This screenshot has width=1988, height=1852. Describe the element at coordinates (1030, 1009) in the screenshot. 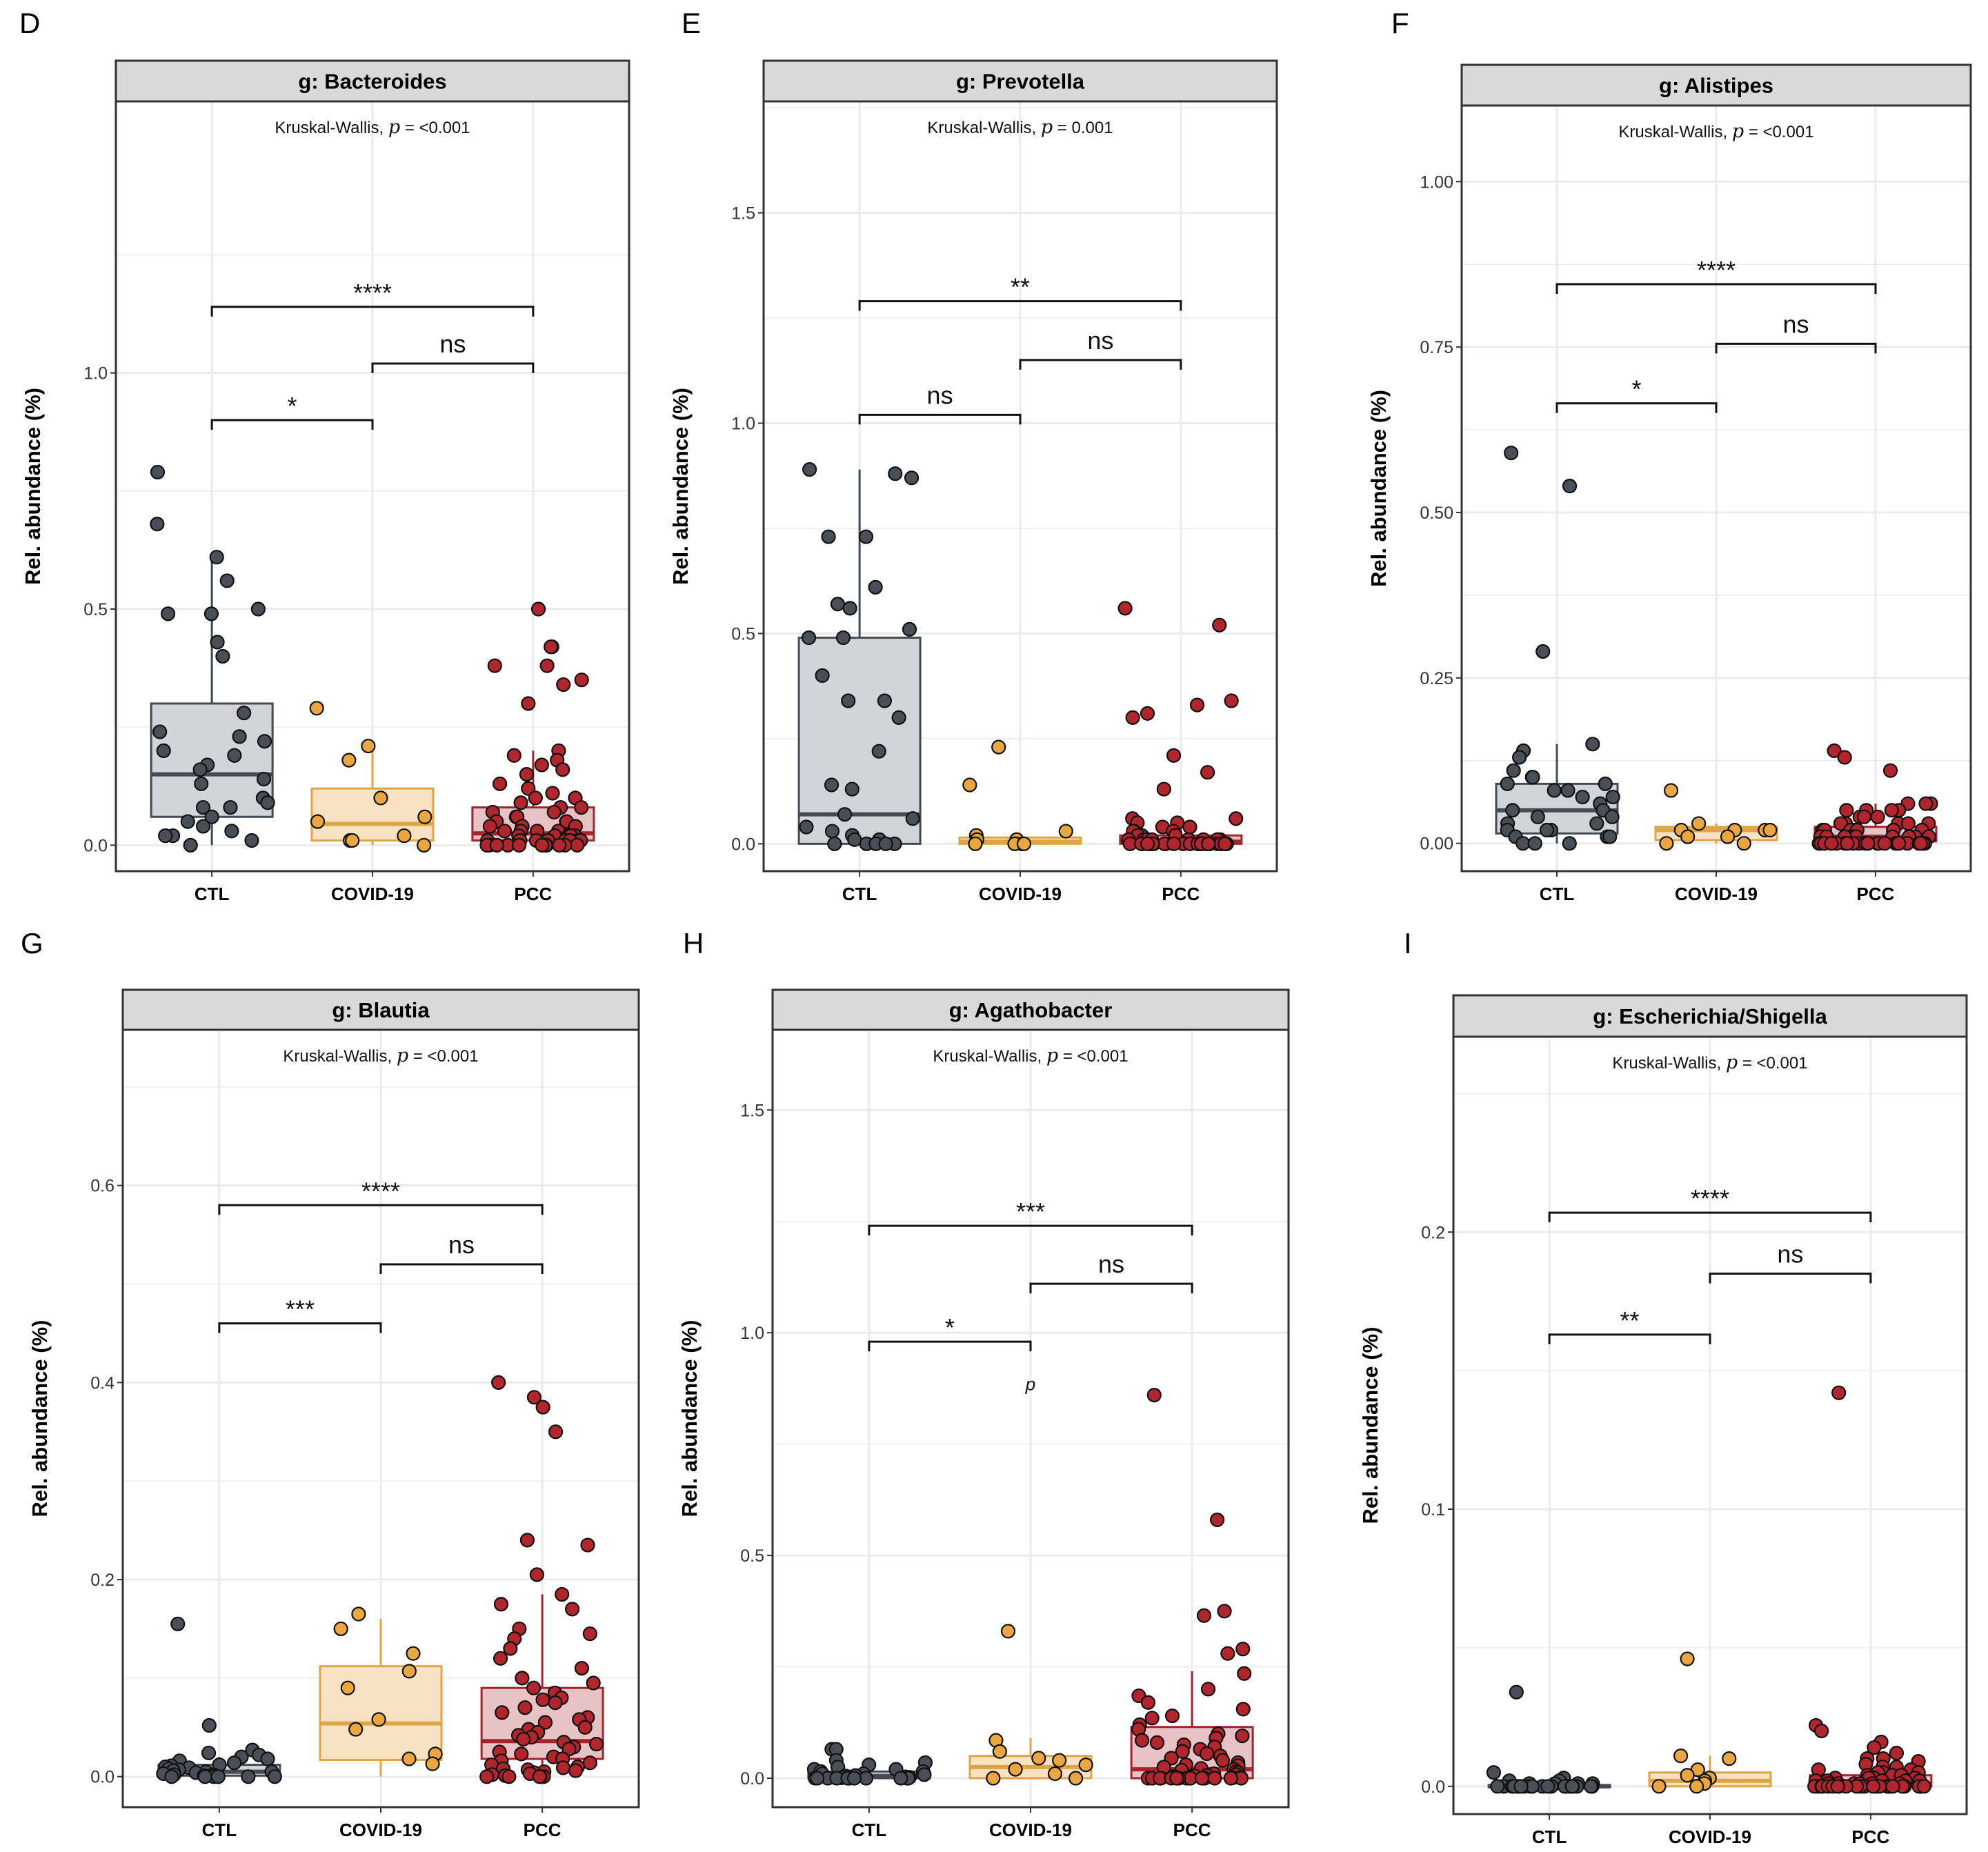

I see `facet-strip` at that location.